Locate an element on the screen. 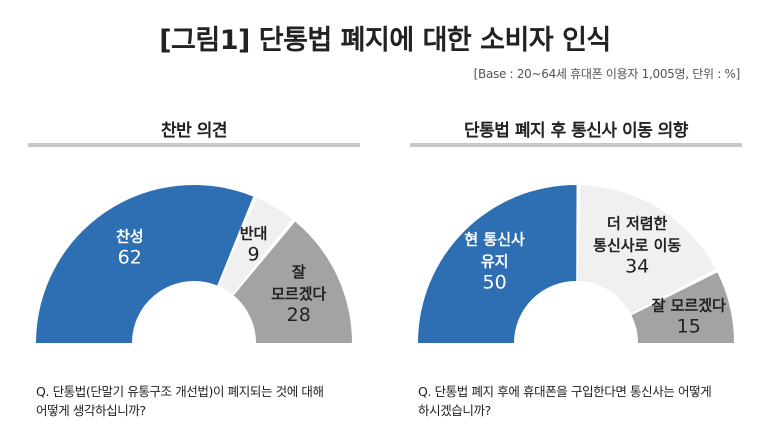 This screenshot has height=442, width=770. base-note: [Base : 20~64세 휴대폰 이용자 1,005명, 단위 : %] is located at coordinates (607, 74).